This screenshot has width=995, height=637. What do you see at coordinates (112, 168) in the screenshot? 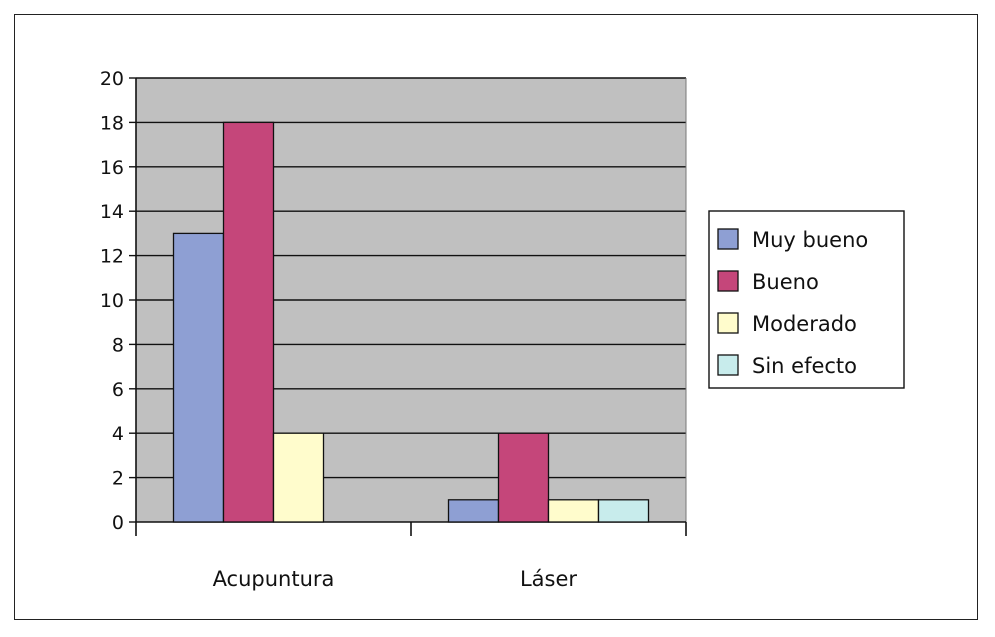
I see `y-tick-label-16: 16` at bounding box center [112, 168].